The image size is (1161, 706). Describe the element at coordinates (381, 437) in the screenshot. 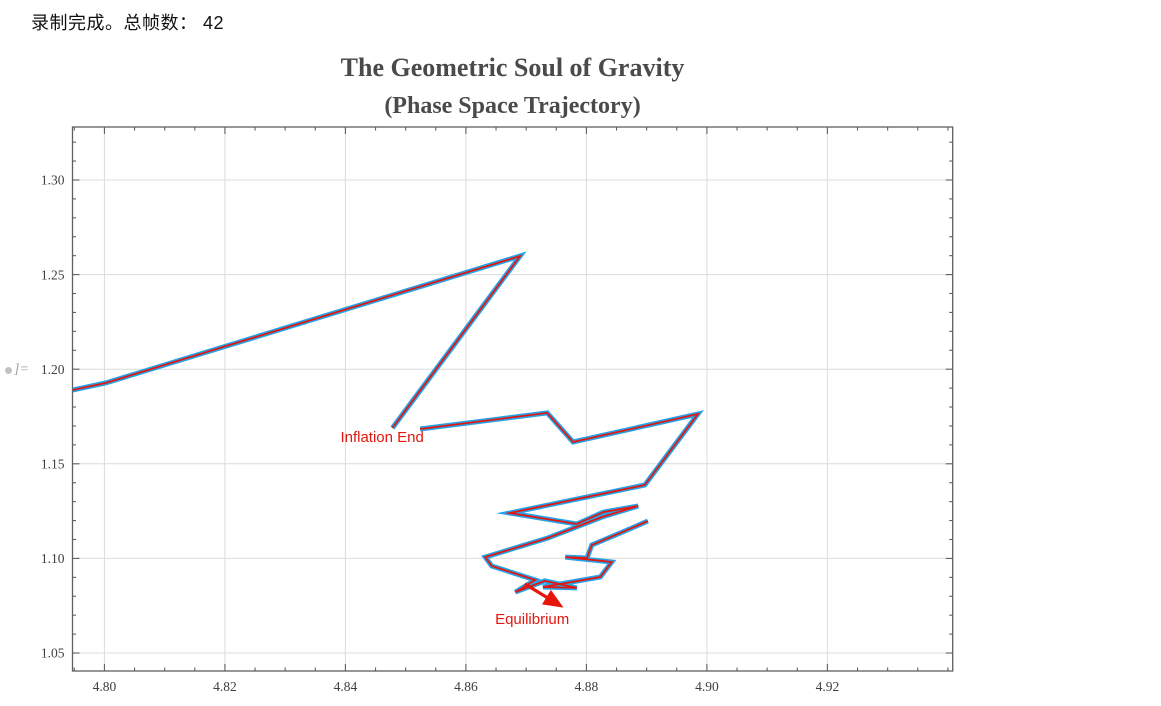

I see `annotation-inflation-end: Inflation End` at that location.